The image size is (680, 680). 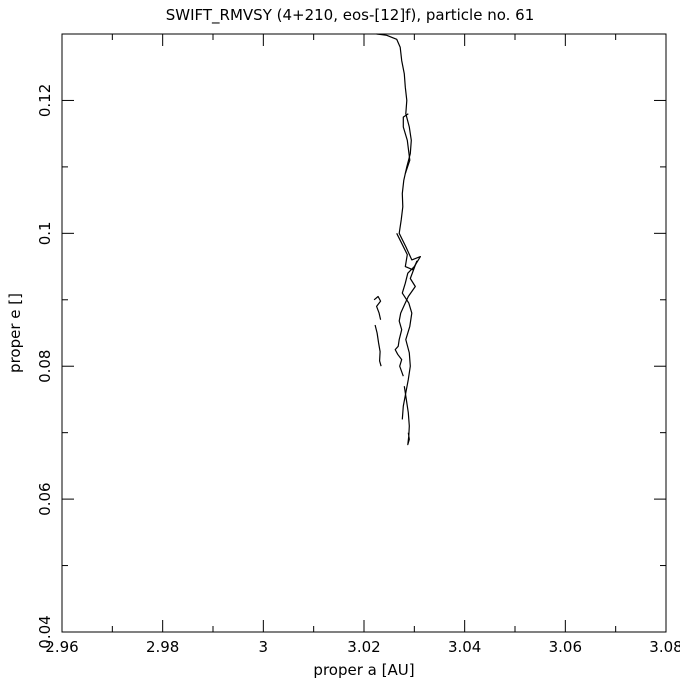 What do you see at coordinates (45, 366) in the screenshot?
I see `y-tick-label: 0.08` at bounding box center [45, 366].